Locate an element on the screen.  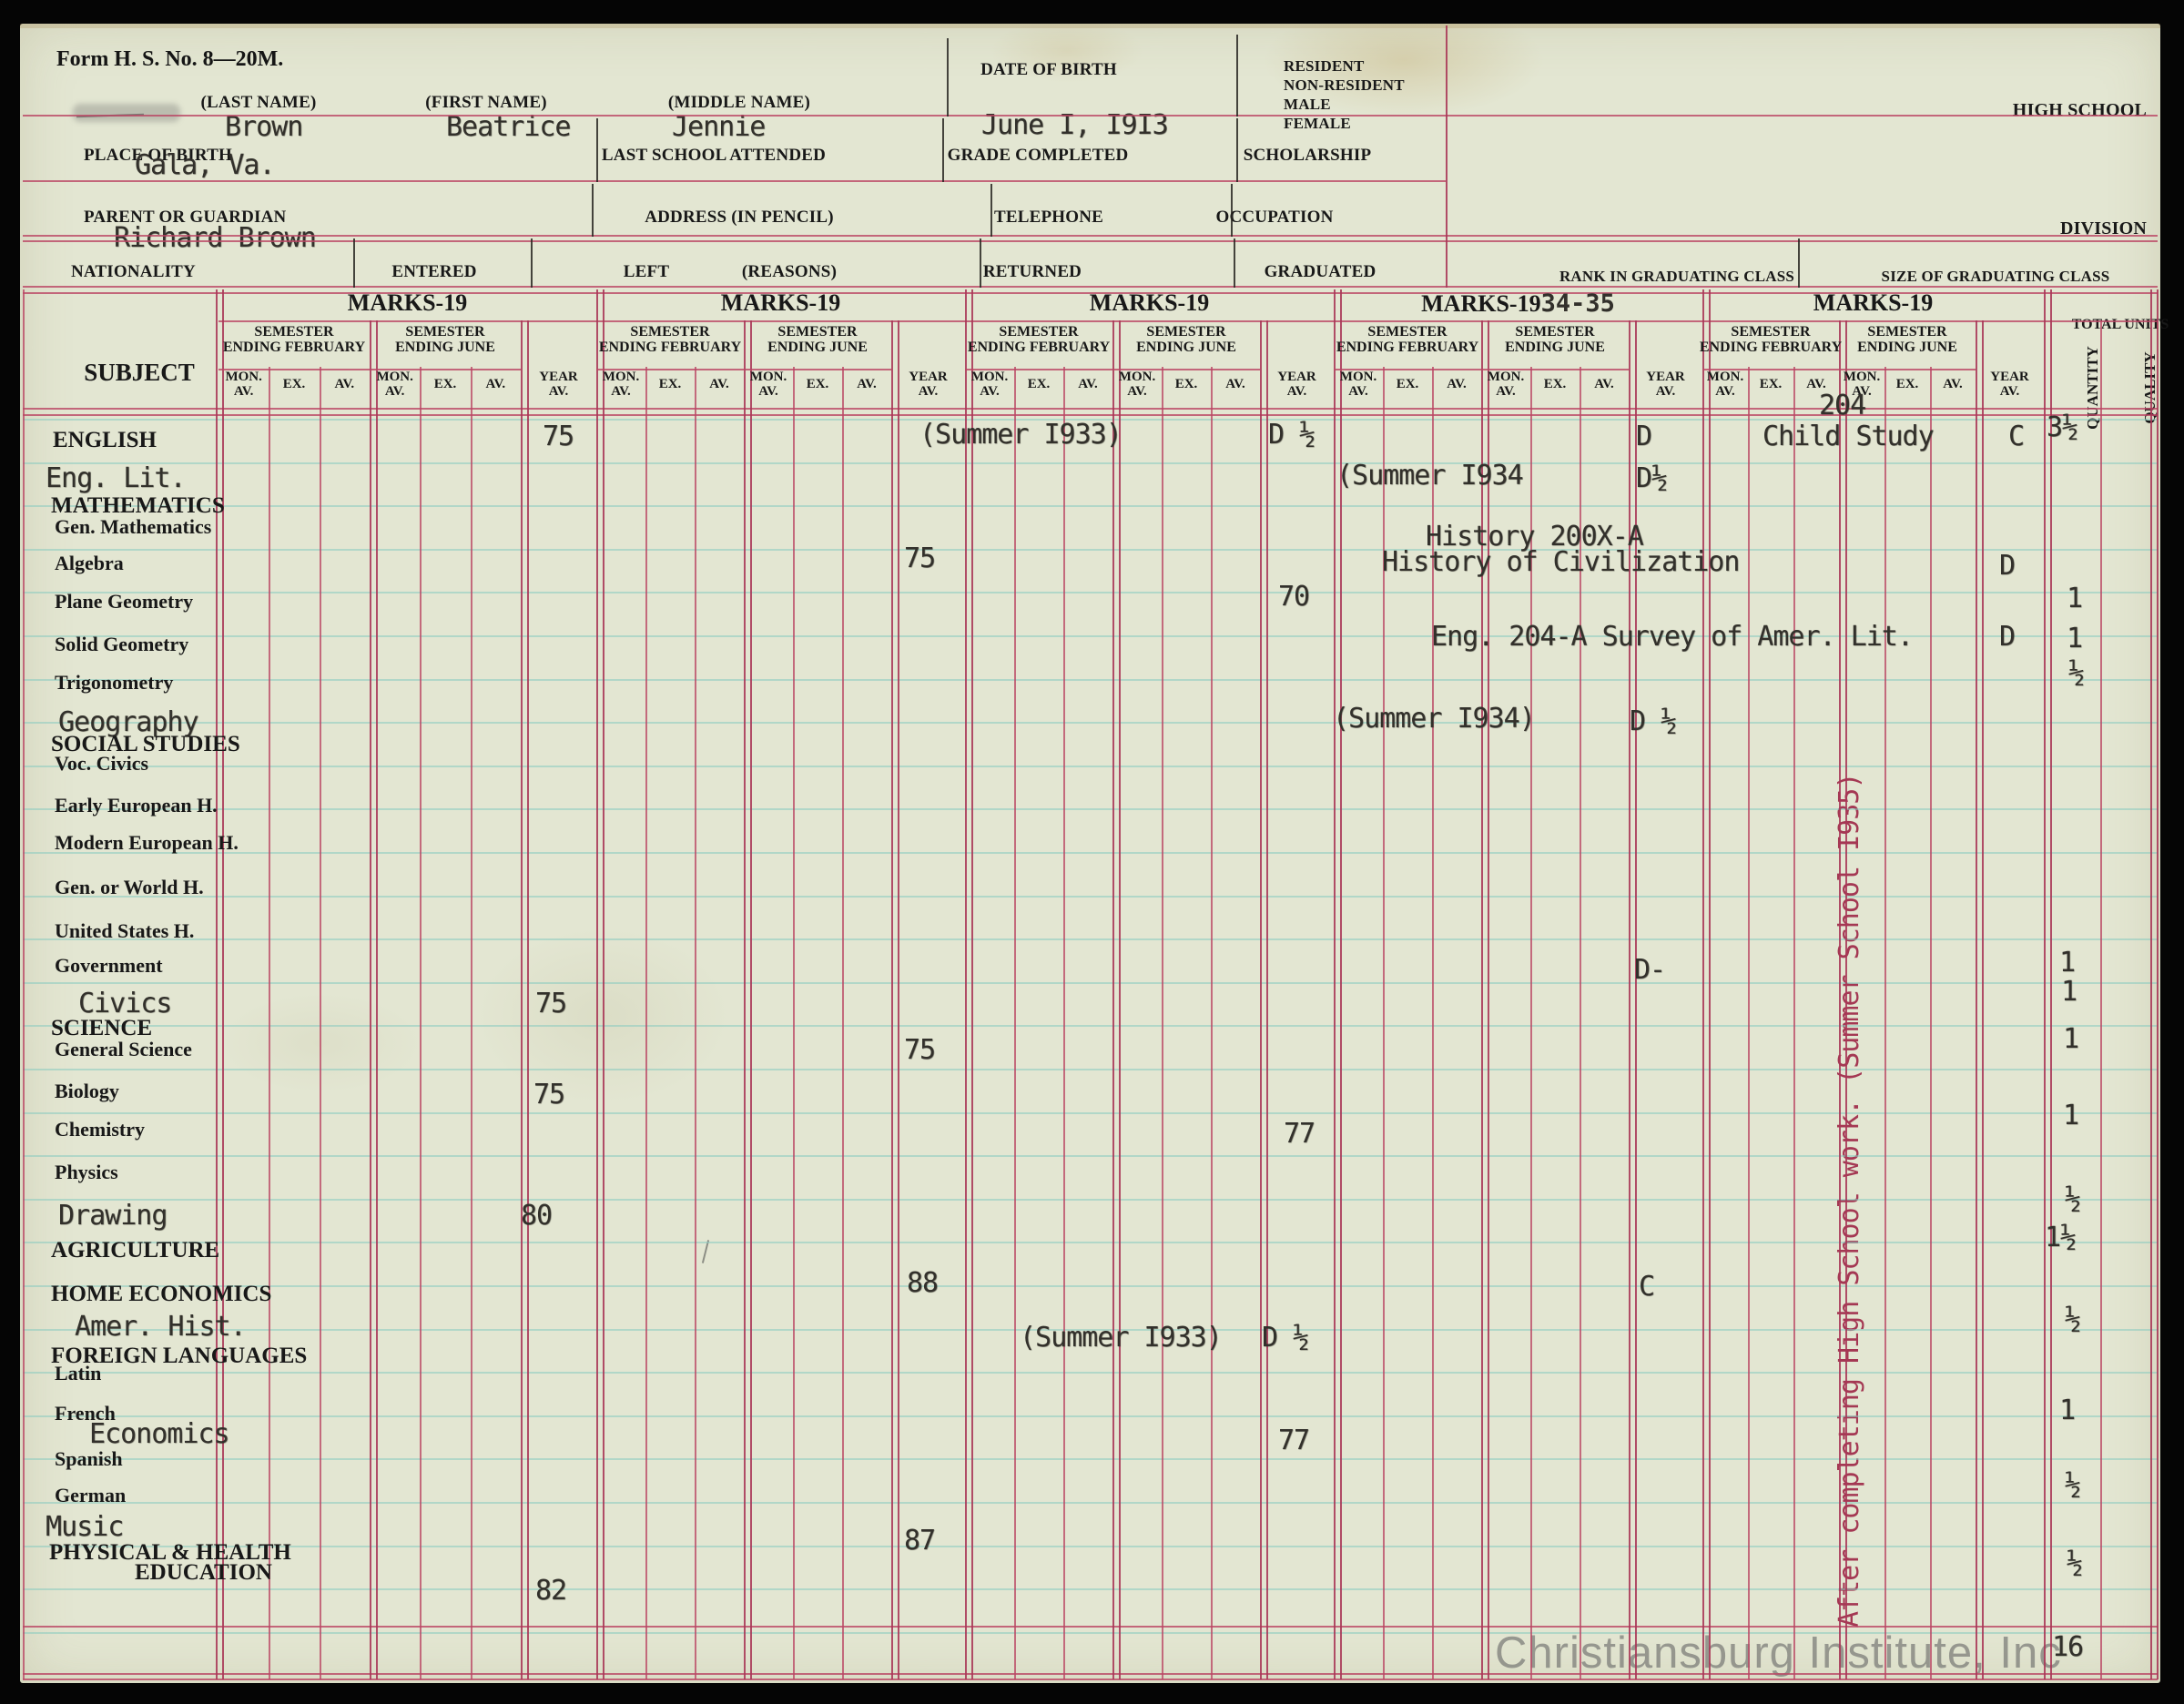
subject-label: EDUCATION is located at coordinates (204, 1572).